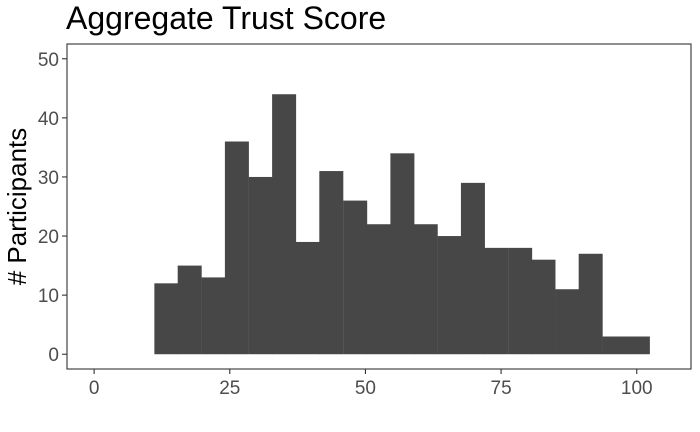 The height and width of the screenshot is (432, 700). I want to click on y-axis: 0 10 20 30 40 50, so click(52, 208).